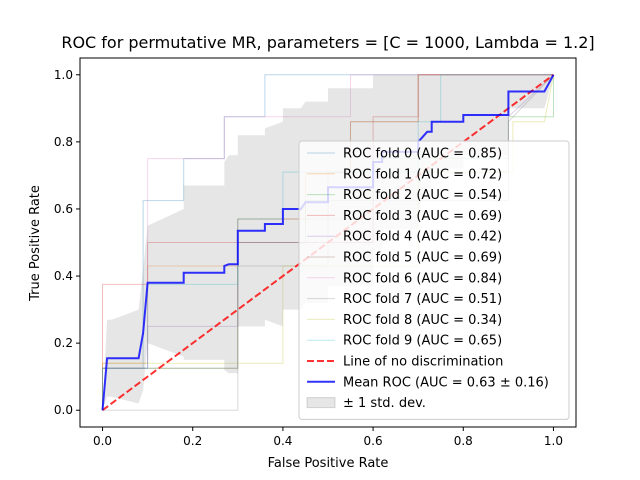 The width and height of the screenshot is (640, 480). Describe the element at coordinates (63, 142) in the screenshot. I see `y-tick-label: 0.8` at that location.